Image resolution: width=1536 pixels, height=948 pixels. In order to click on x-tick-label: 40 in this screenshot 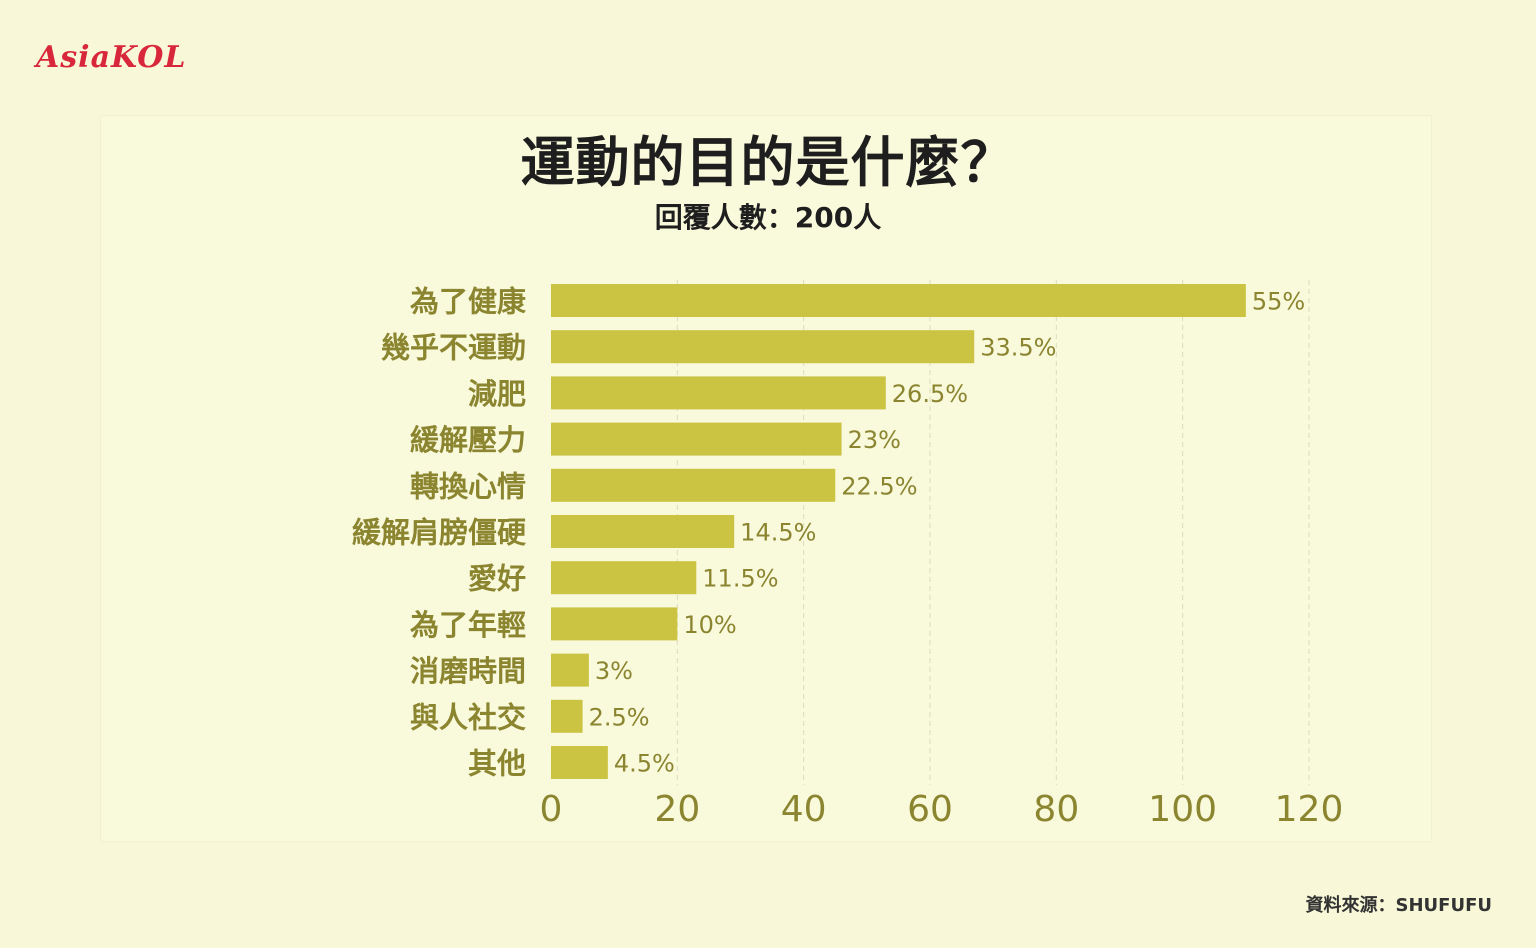, I will do `click(804, 809)`.